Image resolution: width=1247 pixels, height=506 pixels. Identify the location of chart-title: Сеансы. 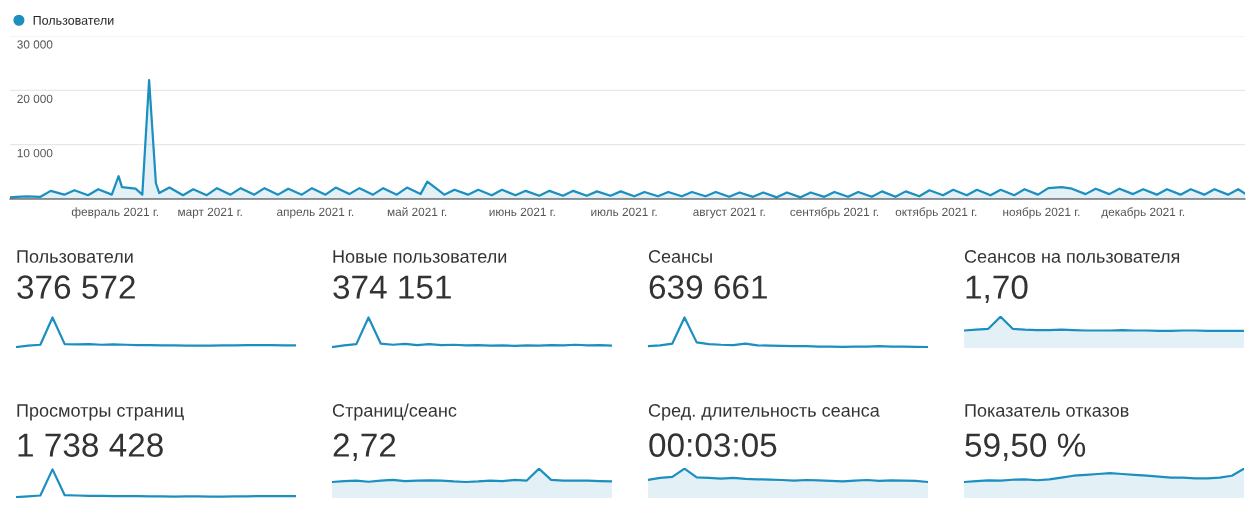
(680, 256).